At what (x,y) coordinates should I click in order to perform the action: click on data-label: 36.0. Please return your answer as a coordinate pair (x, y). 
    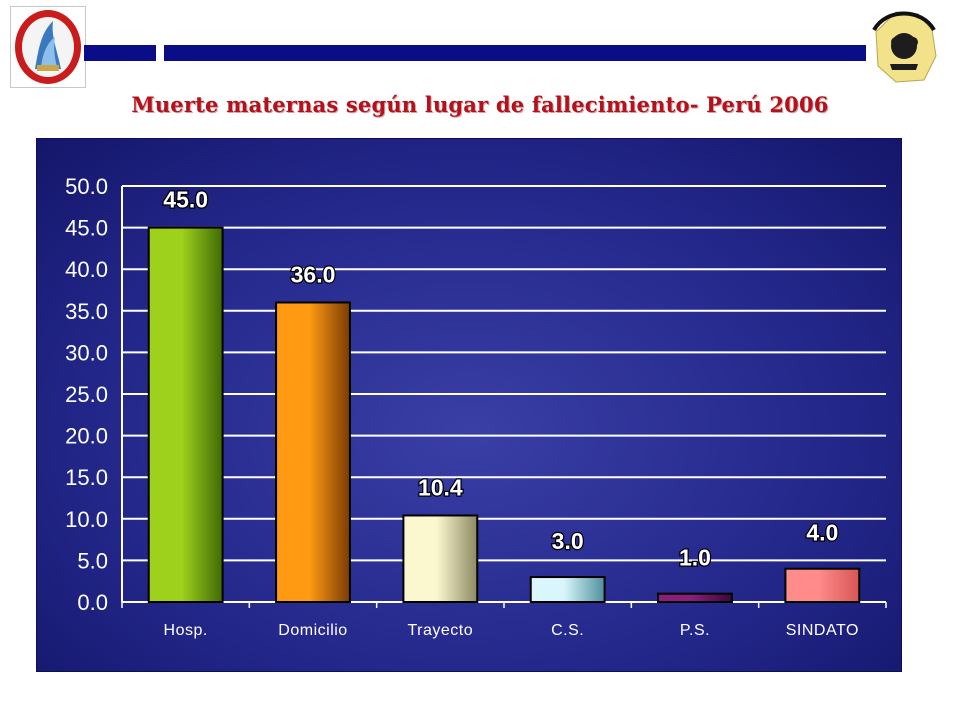
    Looking at the image, I should click on (313, 274).